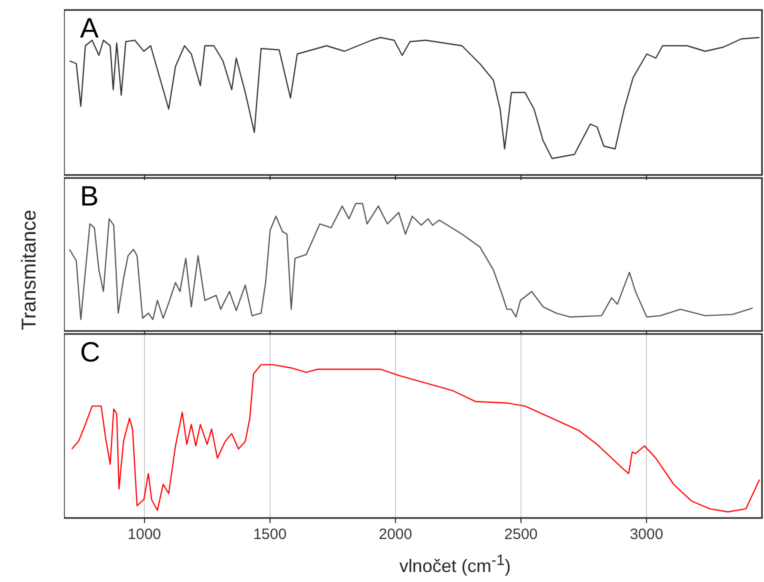 This screenshot has width=764, height=582. Describe the element at coordinates (455, 564) in the screenshot. I see `x-axis-title: vlnočet (cm$^{-1}$)` at that location.